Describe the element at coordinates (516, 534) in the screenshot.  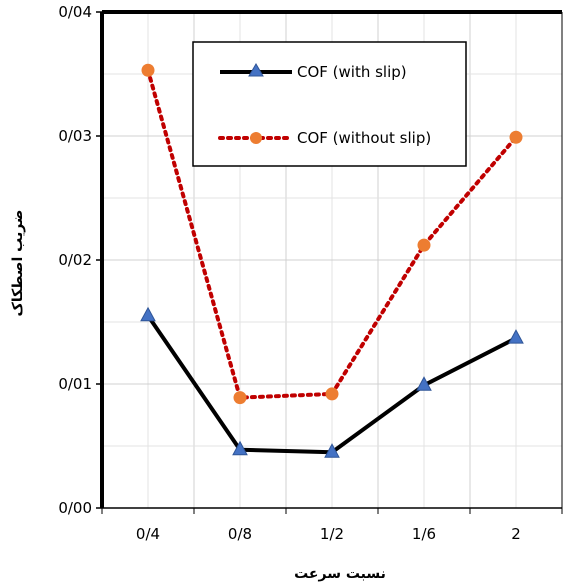
I see `x-tick-label: 2` at that location.